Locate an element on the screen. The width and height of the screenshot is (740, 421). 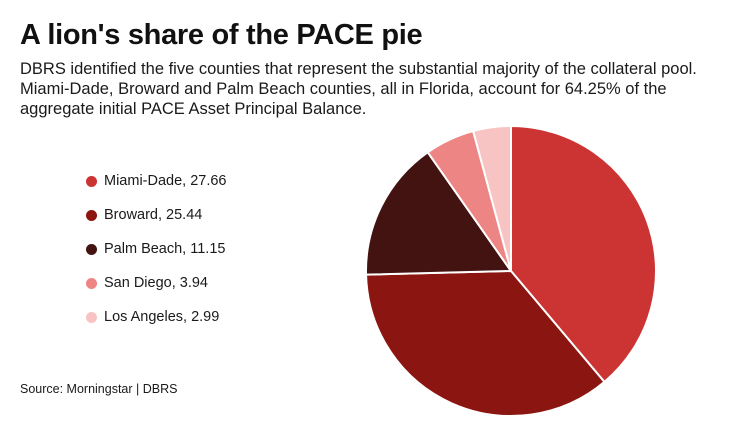
legend-item-san-diego: San Diego, 3.94 is located at coordinates (156, 283).